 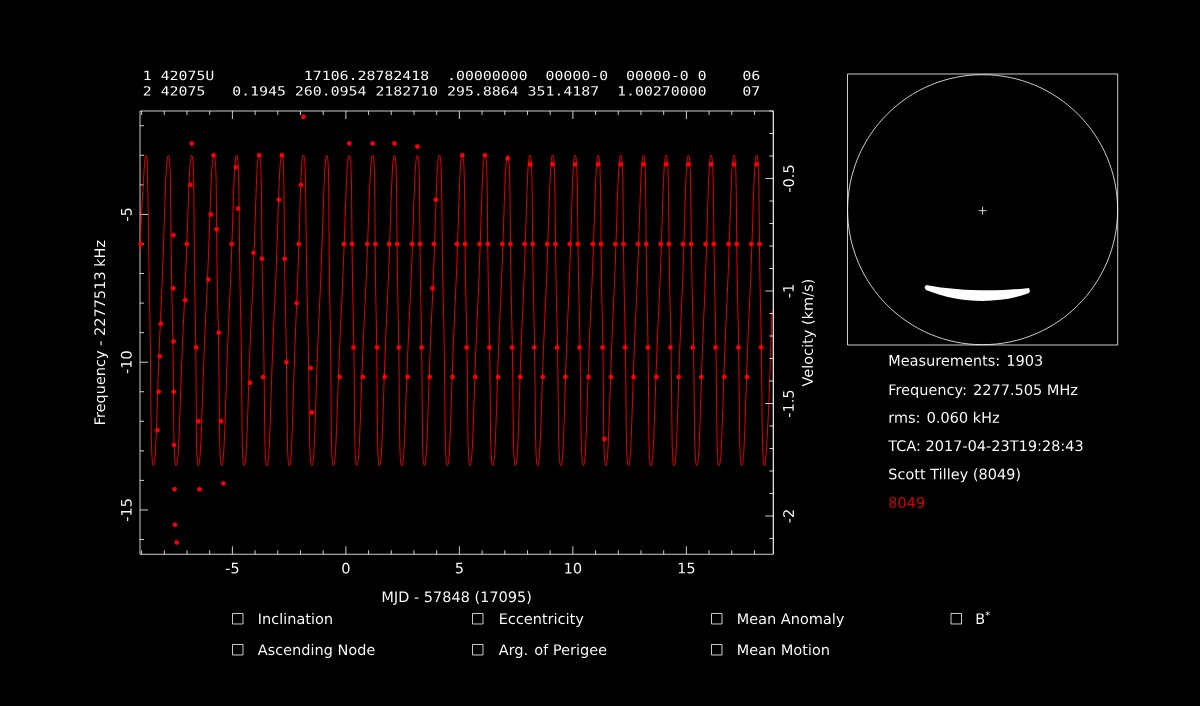 What do you see at coordinates (542, 619) in the screenshot?
I see `text: Eccentricity` at bounding box center [542, 619].